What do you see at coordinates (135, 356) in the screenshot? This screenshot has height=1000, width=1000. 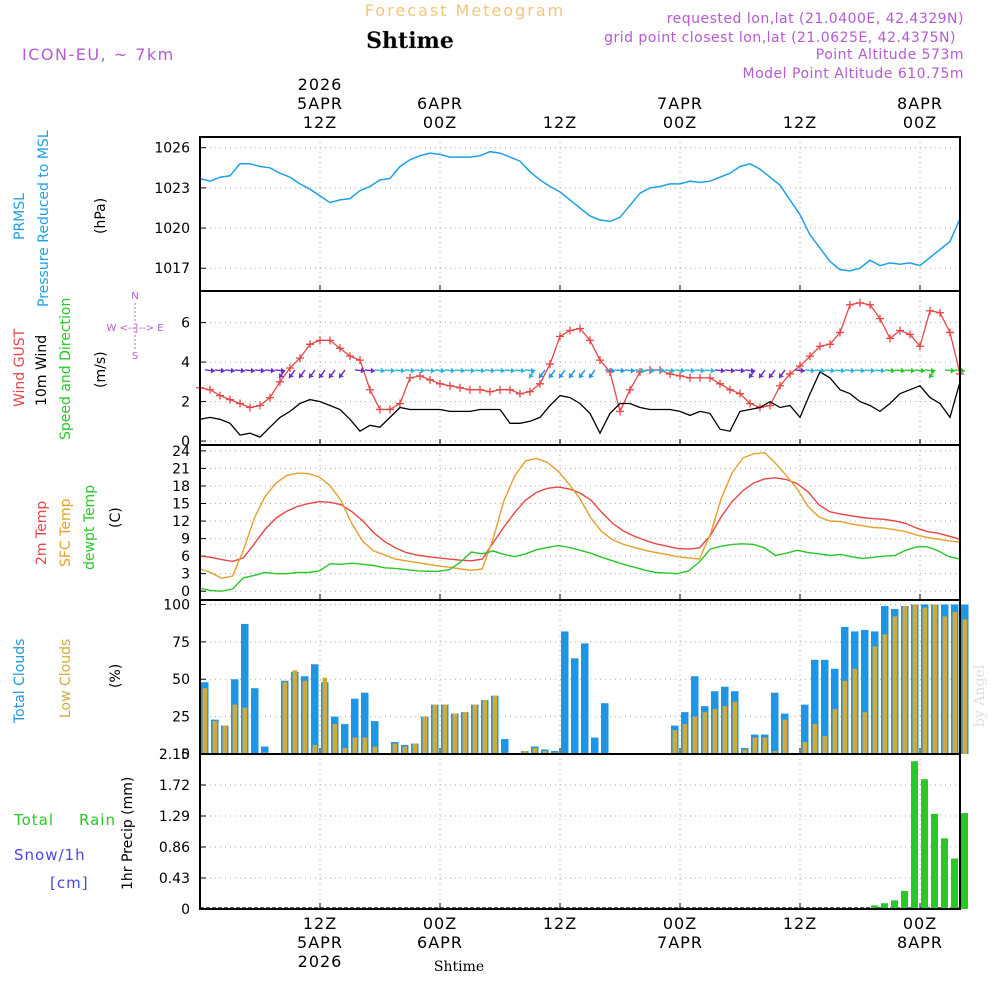 I see `compass-s: S` at bounding box center [135, 356].